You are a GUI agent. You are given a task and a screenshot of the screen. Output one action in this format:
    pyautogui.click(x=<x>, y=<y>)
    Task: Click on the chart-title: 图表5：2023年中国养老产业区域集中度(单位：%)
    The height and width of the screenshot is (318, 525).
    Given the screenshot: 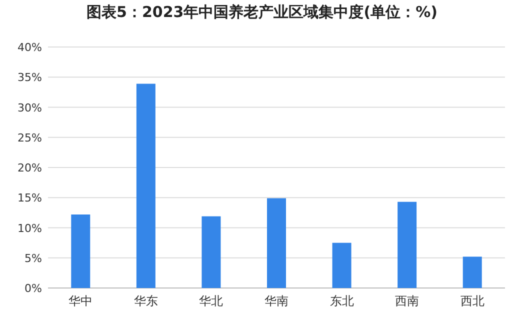 What is the action you would take?
    pyautogui.click(x=262, y=12)
    